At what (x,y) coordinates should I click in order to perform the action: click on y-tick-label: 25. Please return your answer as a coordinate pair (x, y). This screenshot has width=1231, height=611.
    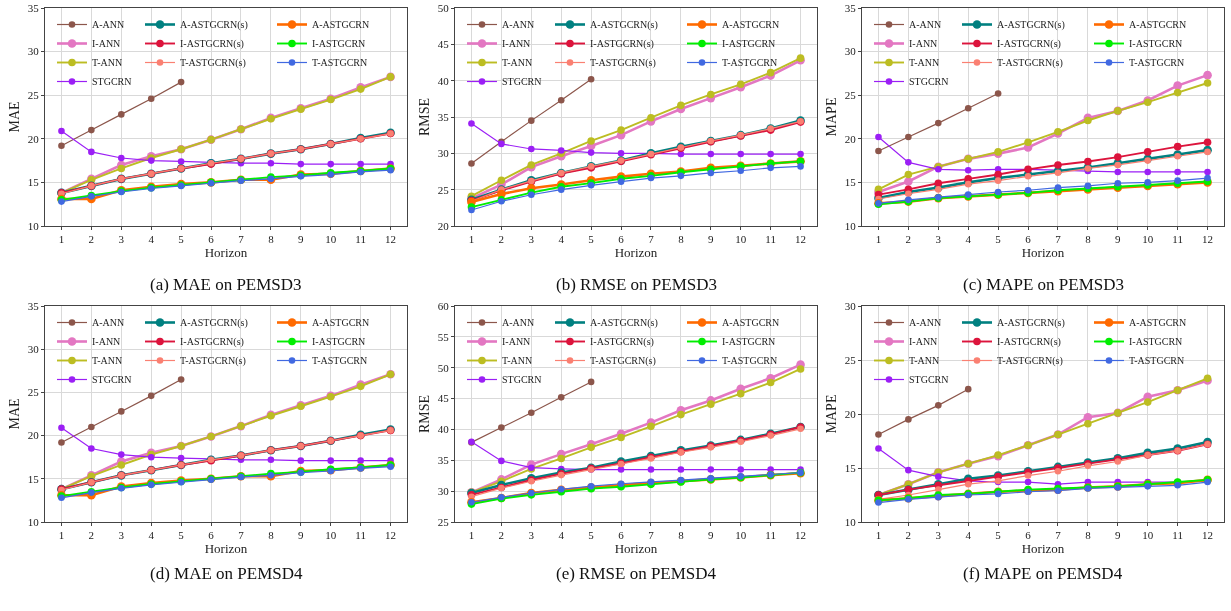
    Looking at the image, I should click on (443, 189).